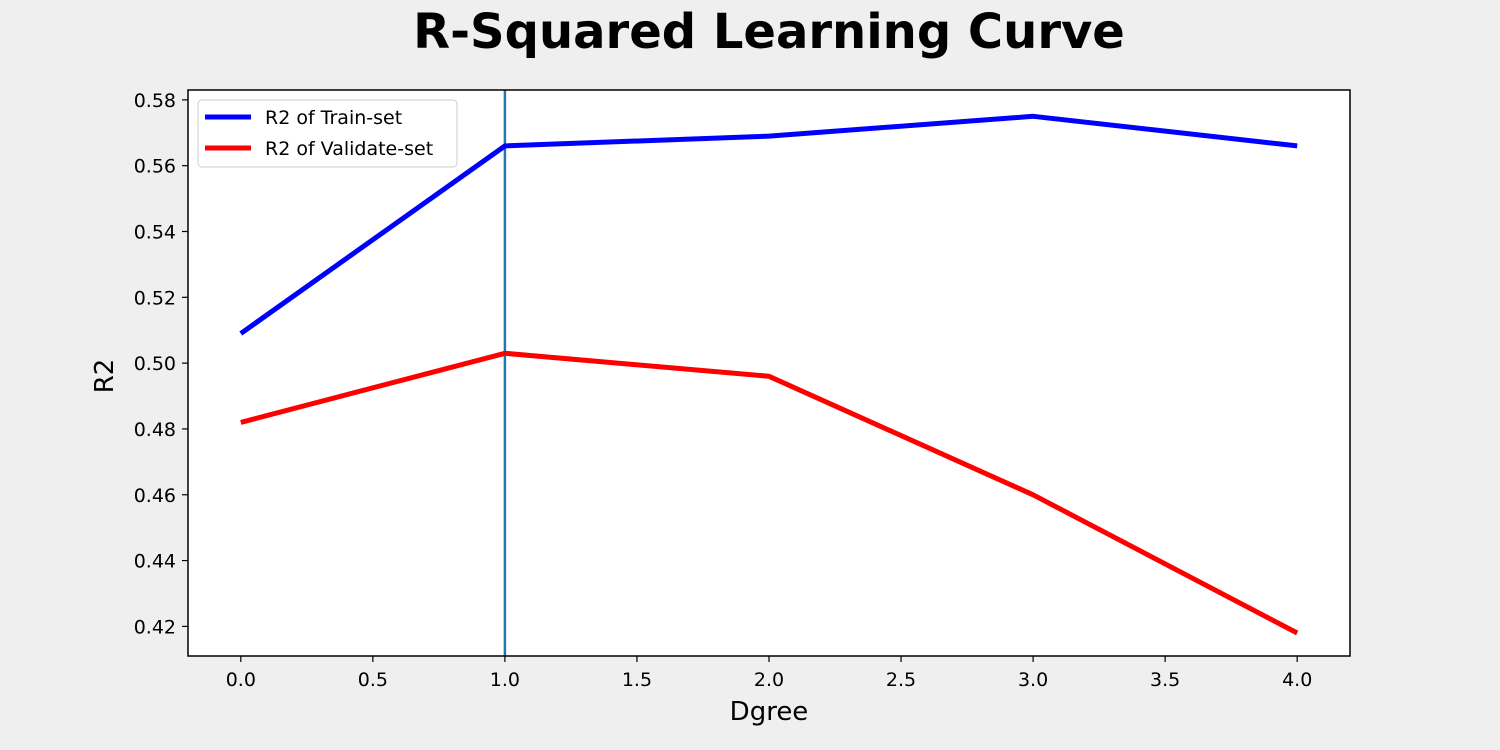 The image size is (1500, 750). I want to click on y-tick-label: 0.54, so click(155, 233).